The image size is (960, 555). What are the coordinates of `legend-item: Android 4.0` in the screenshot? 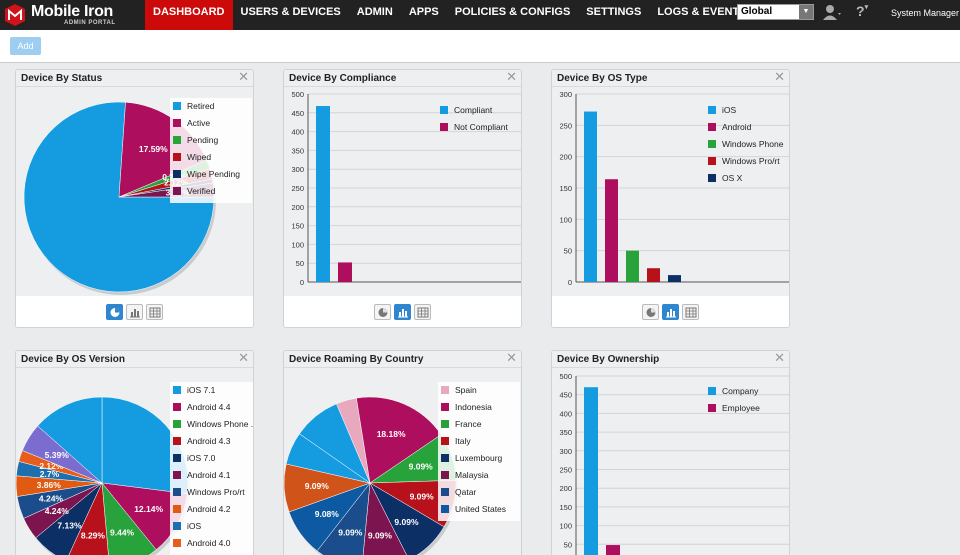 It's located at (212, 546).